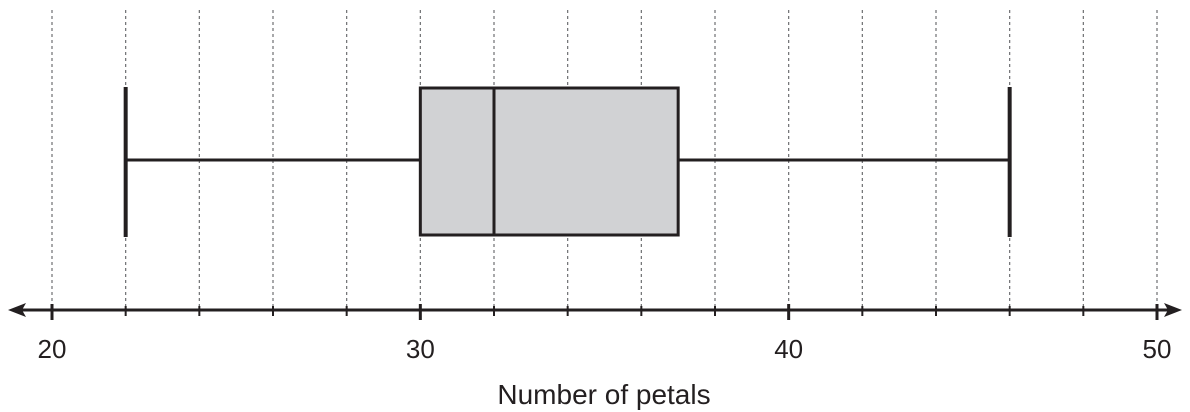 Image resolution: width=1190 pixels, height=412 pixels. What do you see at coordinates (17, 310) in the screenshot?
I see `axis-left-arrow` at bounding box center [17, 310].